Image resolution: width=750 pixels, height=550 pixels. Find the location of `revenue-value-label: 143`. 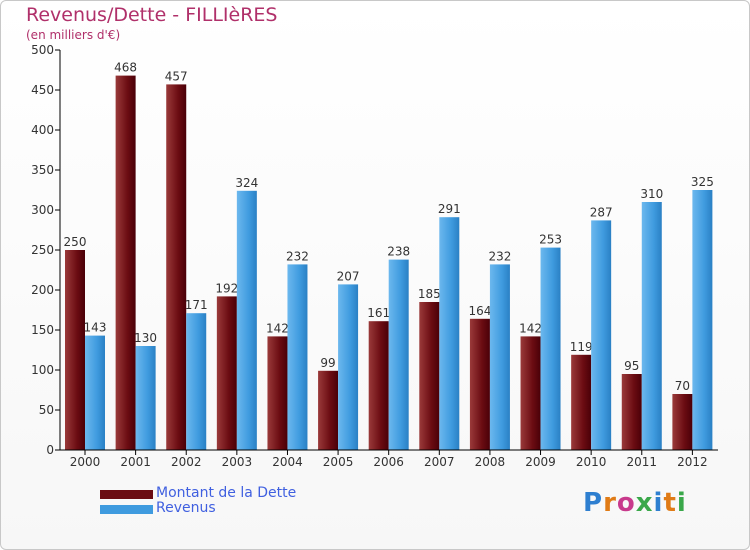

revenue-value-label: 143 is located at coordinates (95, 328).